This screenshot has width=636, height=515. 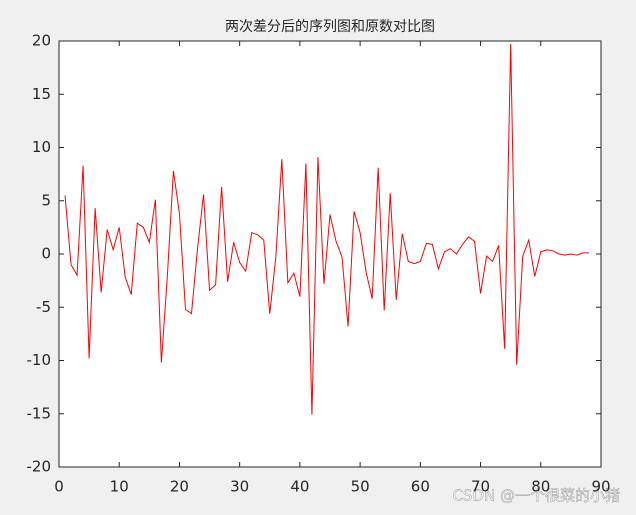 What do you see at coordinates (480, 487) in the screenshot?
I see `x-tick-label: 70` at bounding box center [480, 487].